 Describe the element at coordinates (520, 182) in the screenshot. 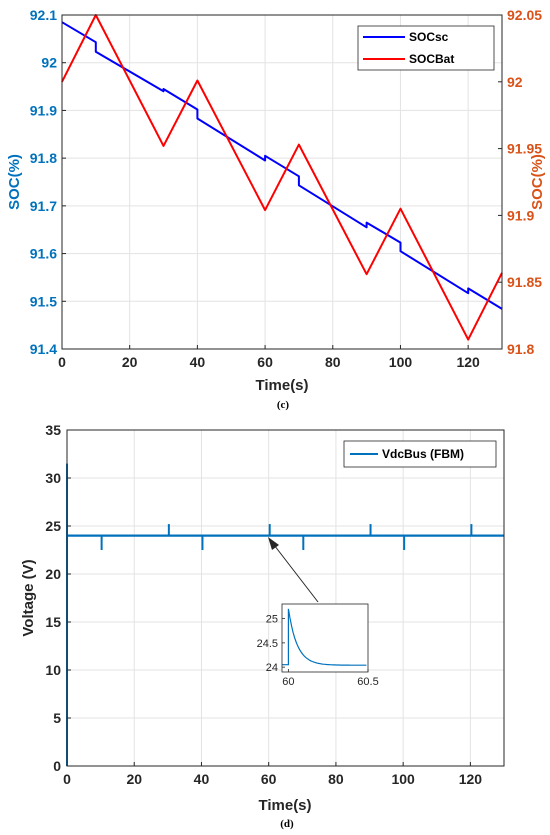

I see `soc-right-ticks: 91.8 91.85 91.9 91.95 92 92.05` at that location.